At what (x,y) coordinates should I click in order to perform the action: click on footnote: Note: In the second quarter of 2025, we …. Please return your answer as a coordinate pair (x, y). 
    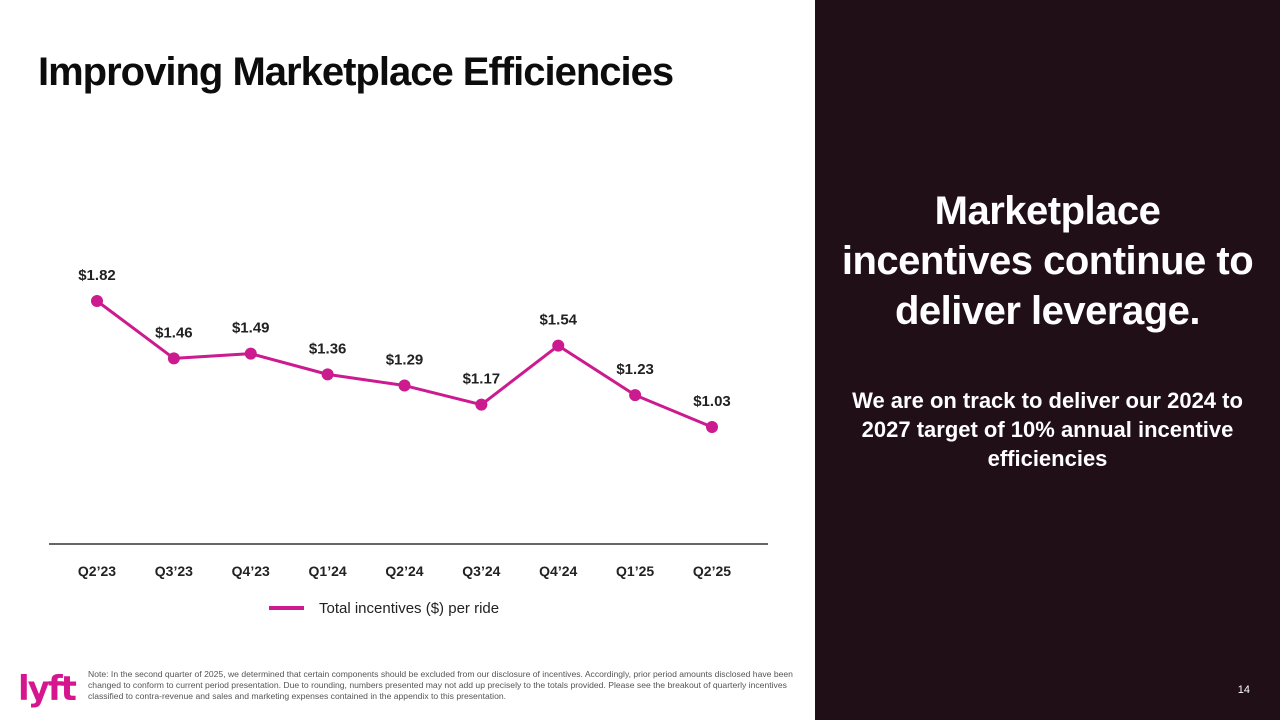
    Looking at the image, I should click on (440, 685).